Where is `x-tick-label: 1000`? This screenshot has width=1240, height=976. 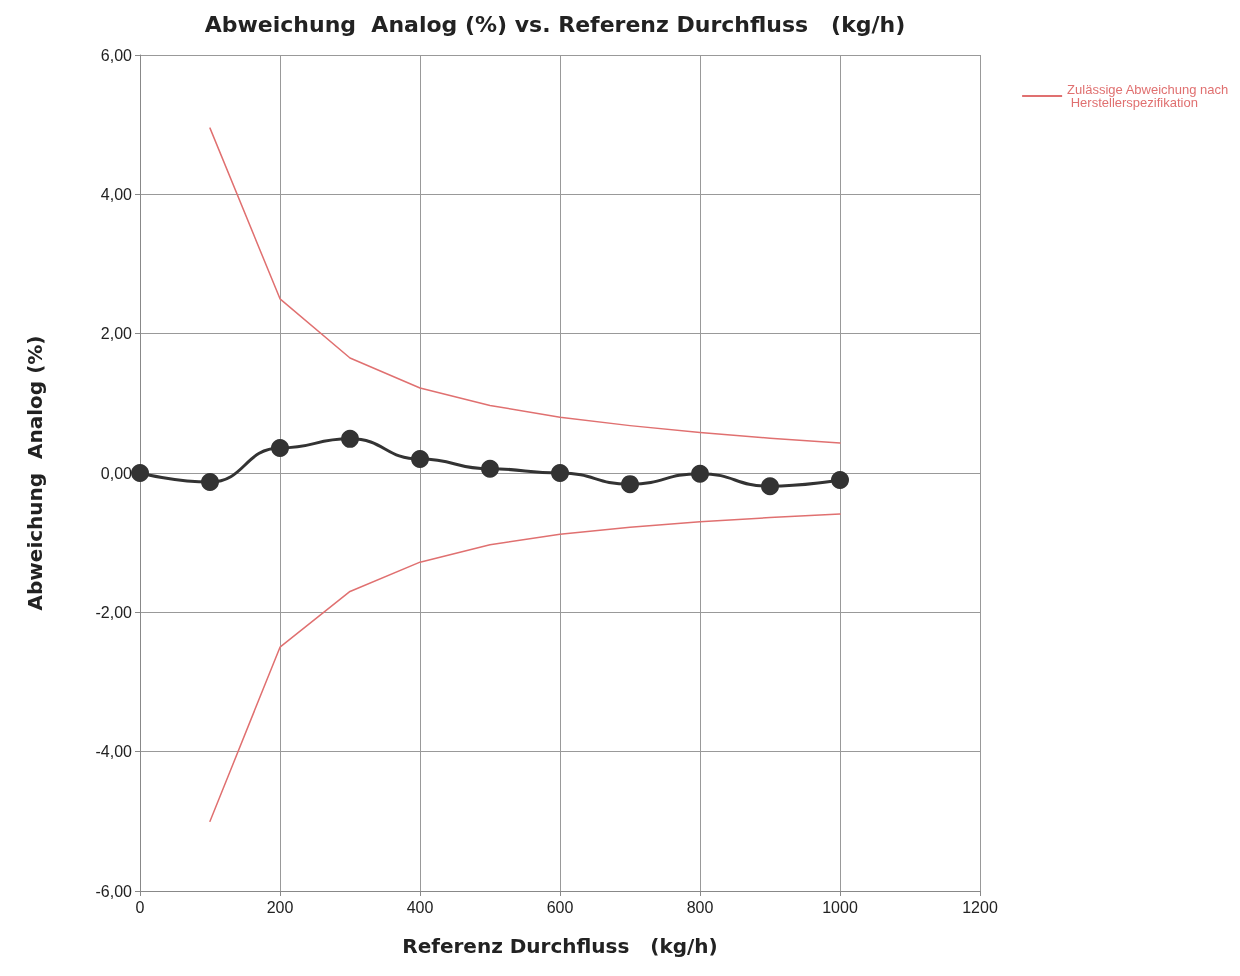
x-tick-label: 1000 is located at coordinates (840, 907).